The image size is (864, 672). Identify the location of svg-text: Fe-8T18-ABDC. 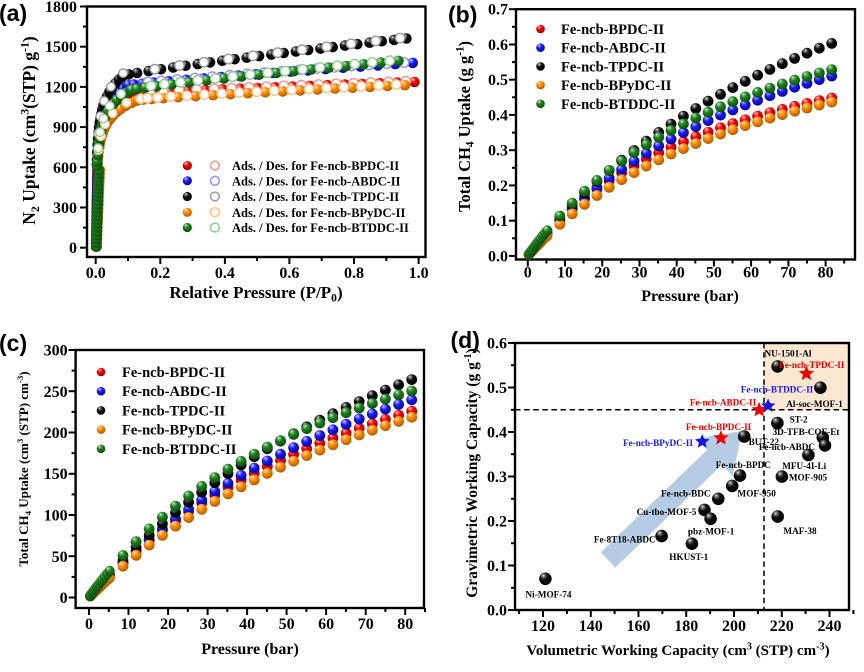
(625, 539).